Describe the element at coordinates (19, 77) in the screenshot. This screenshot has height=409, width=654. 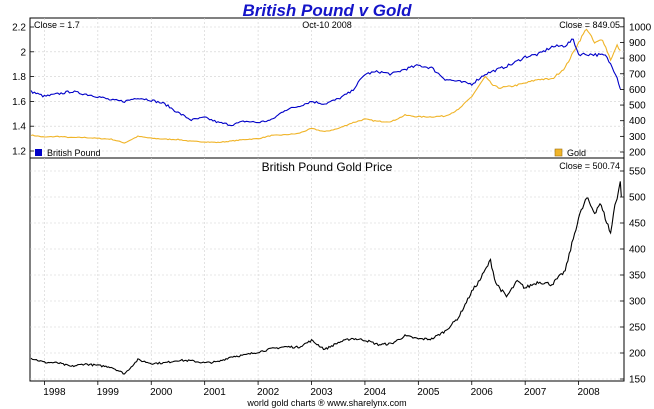
I see `left-axis-tick-label: 1.8` at that location.